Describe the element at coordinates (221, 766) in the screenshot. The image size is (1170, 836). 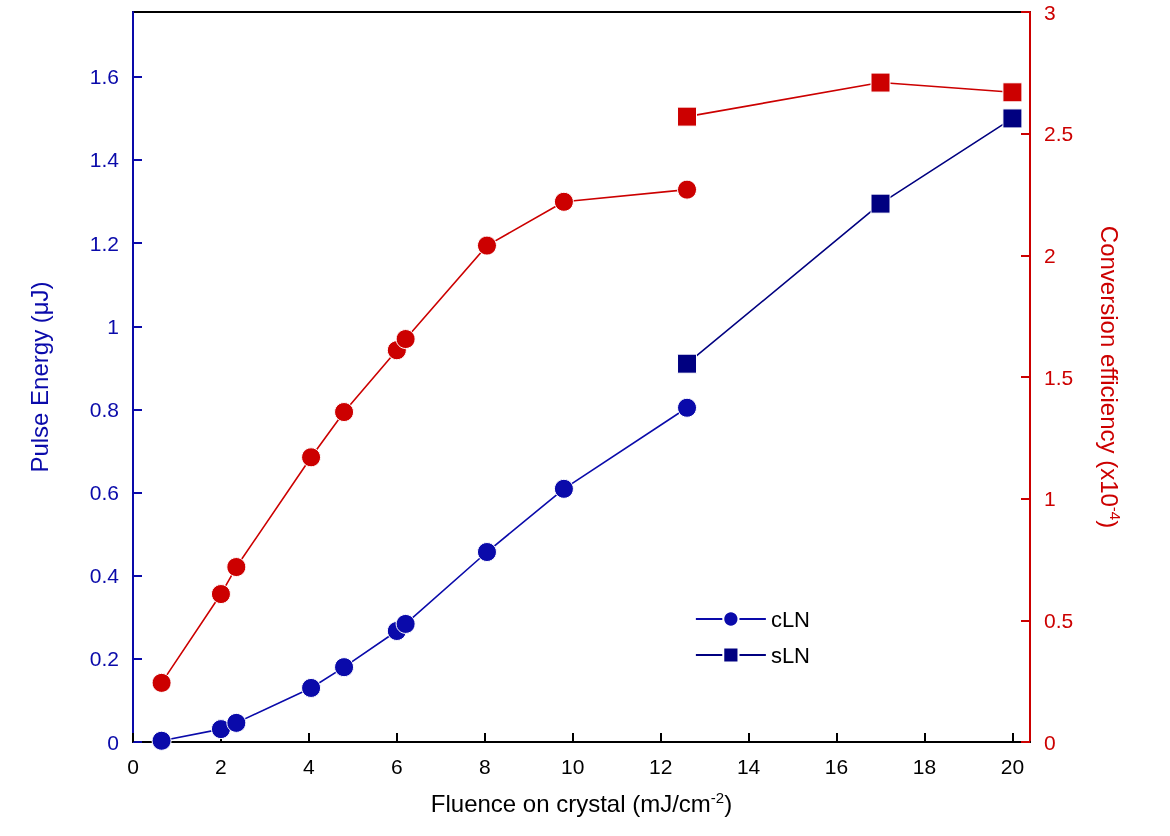
I see `x-tick-label: 2` at that location.